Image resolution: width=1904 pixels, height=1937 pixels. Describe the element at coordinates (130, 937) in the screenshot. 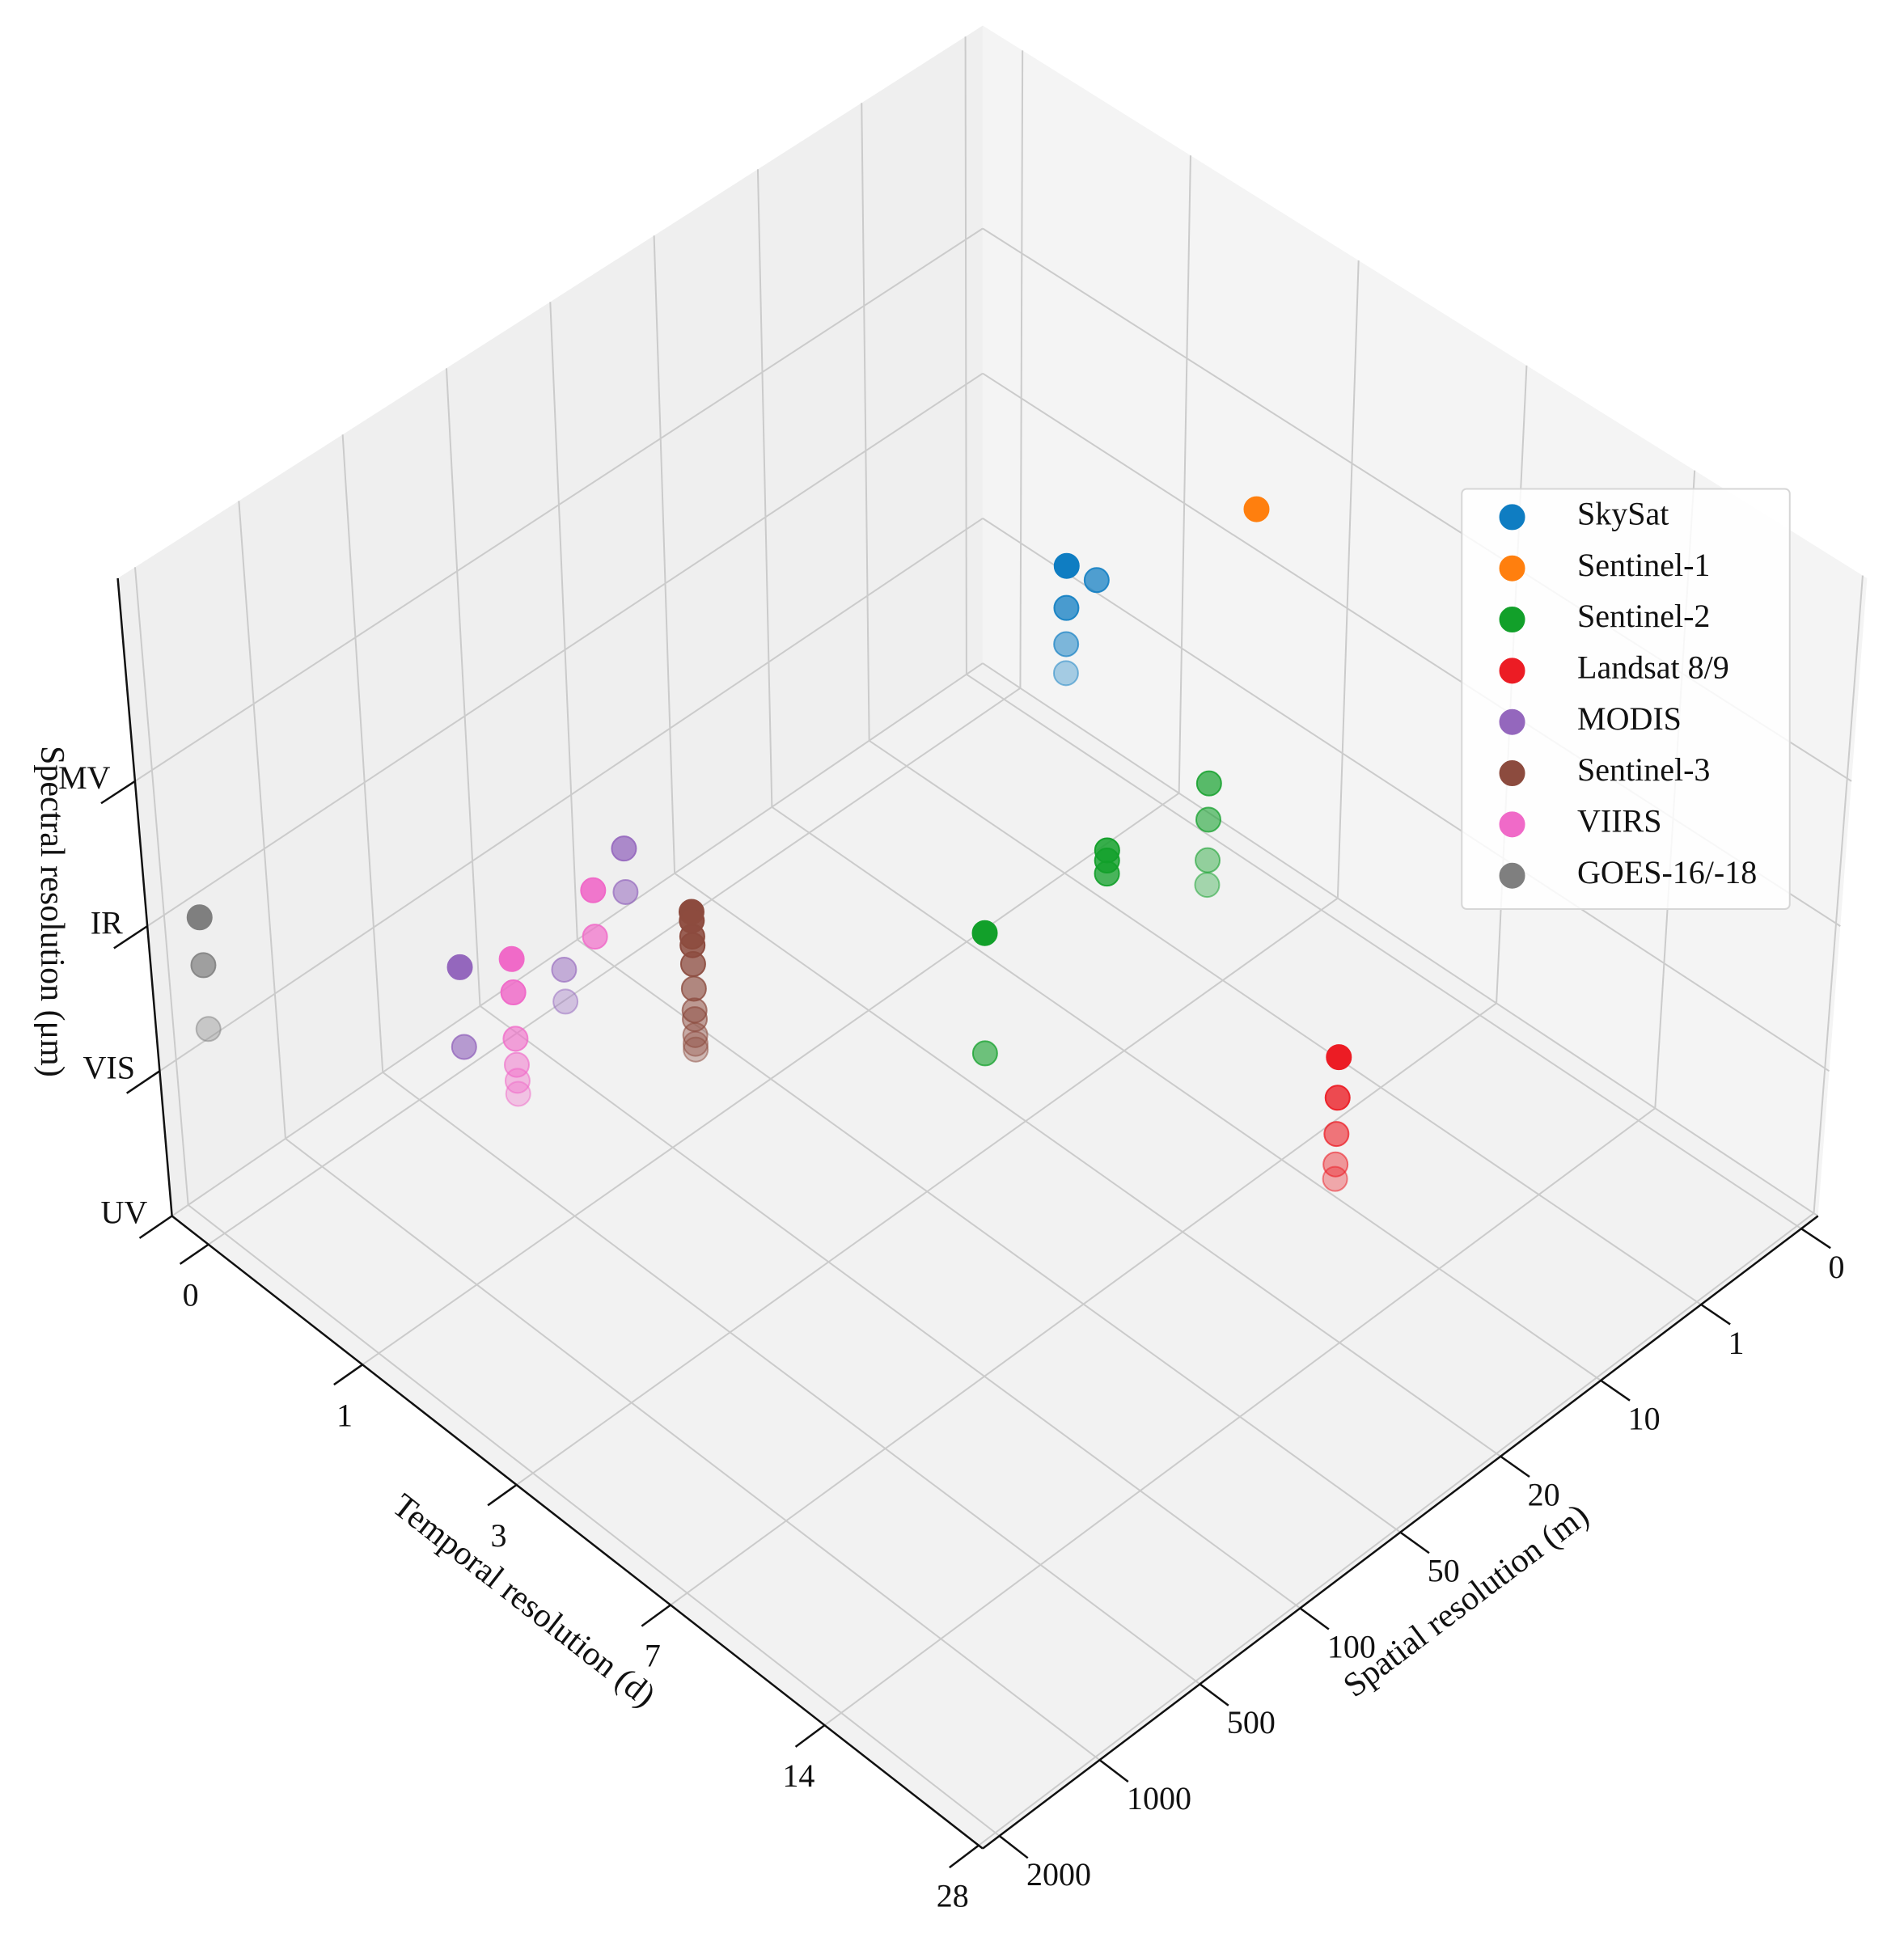

I see `z-tick` at that location.